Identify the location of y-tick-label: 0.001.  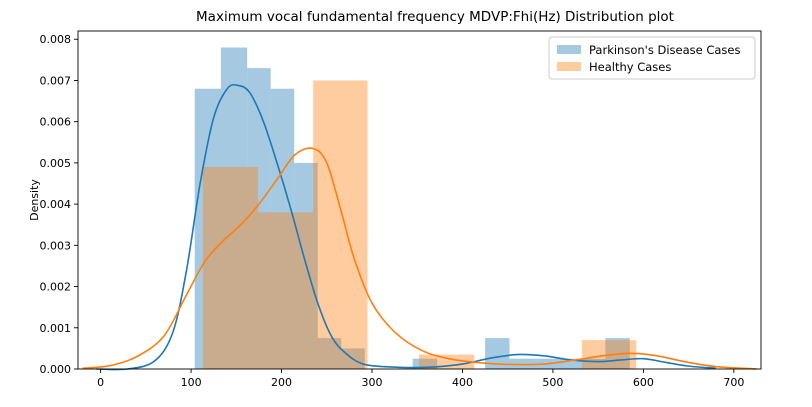
(56, 328).